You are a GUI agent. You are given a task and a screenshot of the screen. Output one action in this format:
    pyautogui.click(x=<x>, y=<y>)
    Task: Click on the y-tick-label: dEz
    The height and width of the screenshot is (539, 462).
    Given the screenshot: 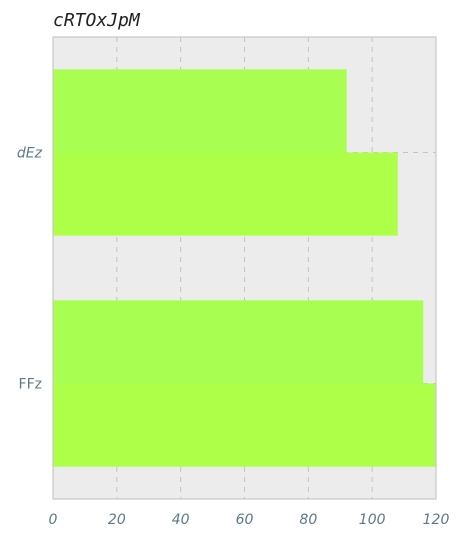 What is the action you would take?
    pyautogui.click(x=30, y=154)
    